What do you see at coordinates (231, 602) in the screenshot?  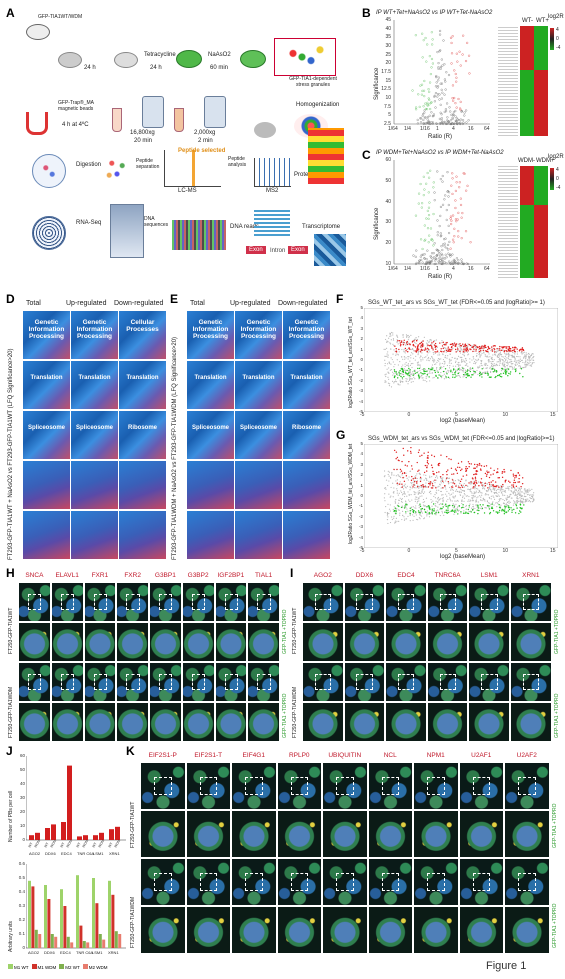 I see `micrograph-overview` at bounding box center [231, 602].